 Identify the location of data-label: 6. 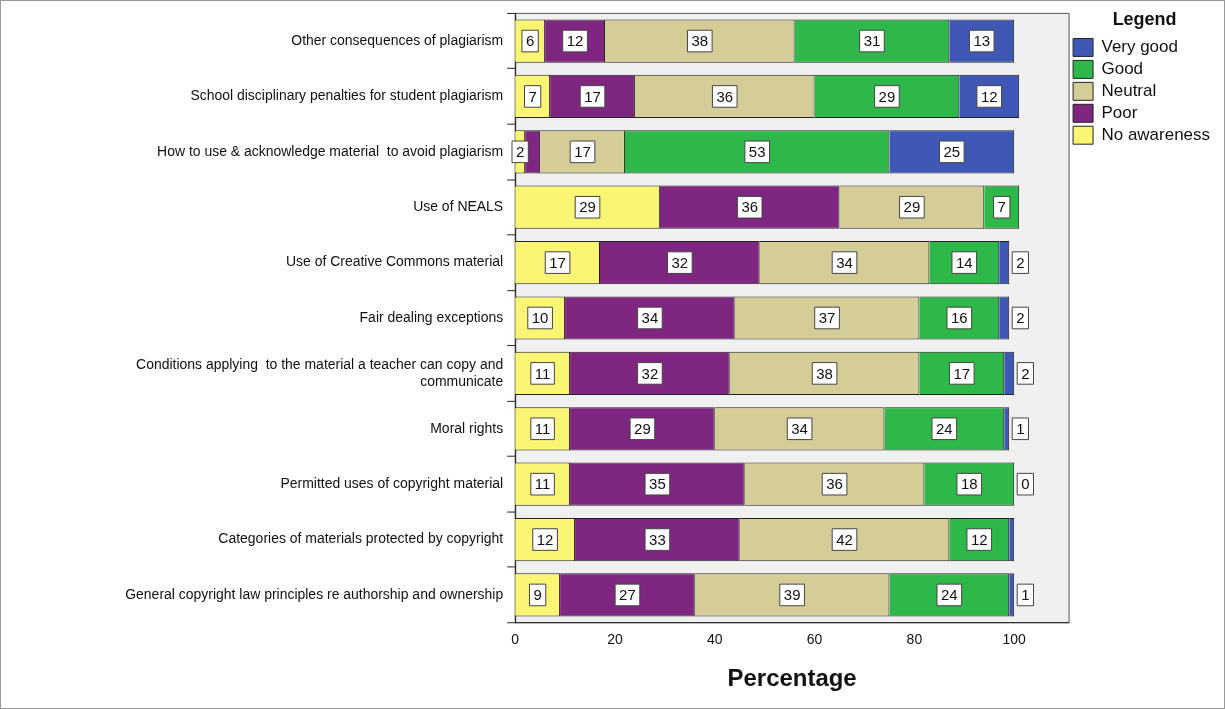
(530, 41).